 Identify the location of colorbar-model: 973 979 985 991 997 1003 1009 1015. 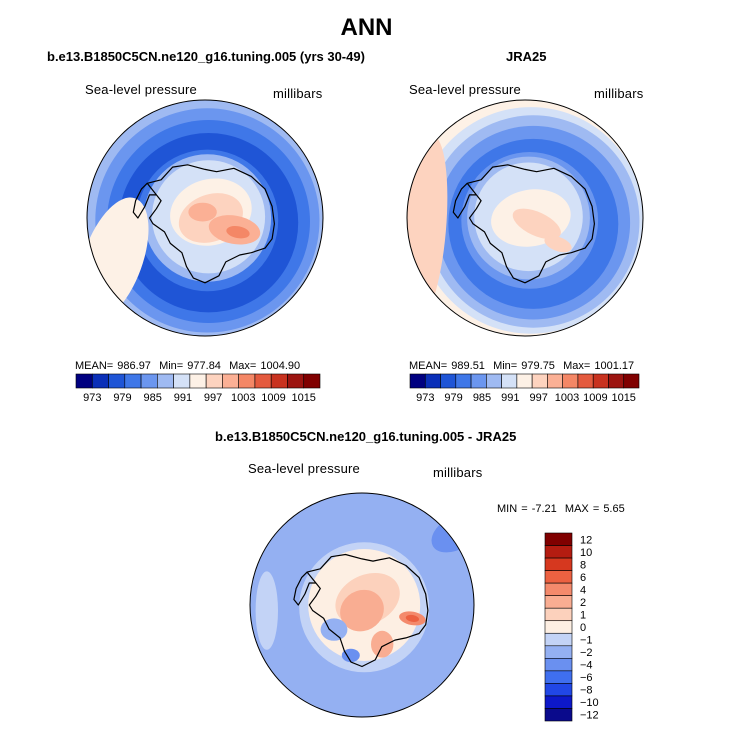
(198, 388).